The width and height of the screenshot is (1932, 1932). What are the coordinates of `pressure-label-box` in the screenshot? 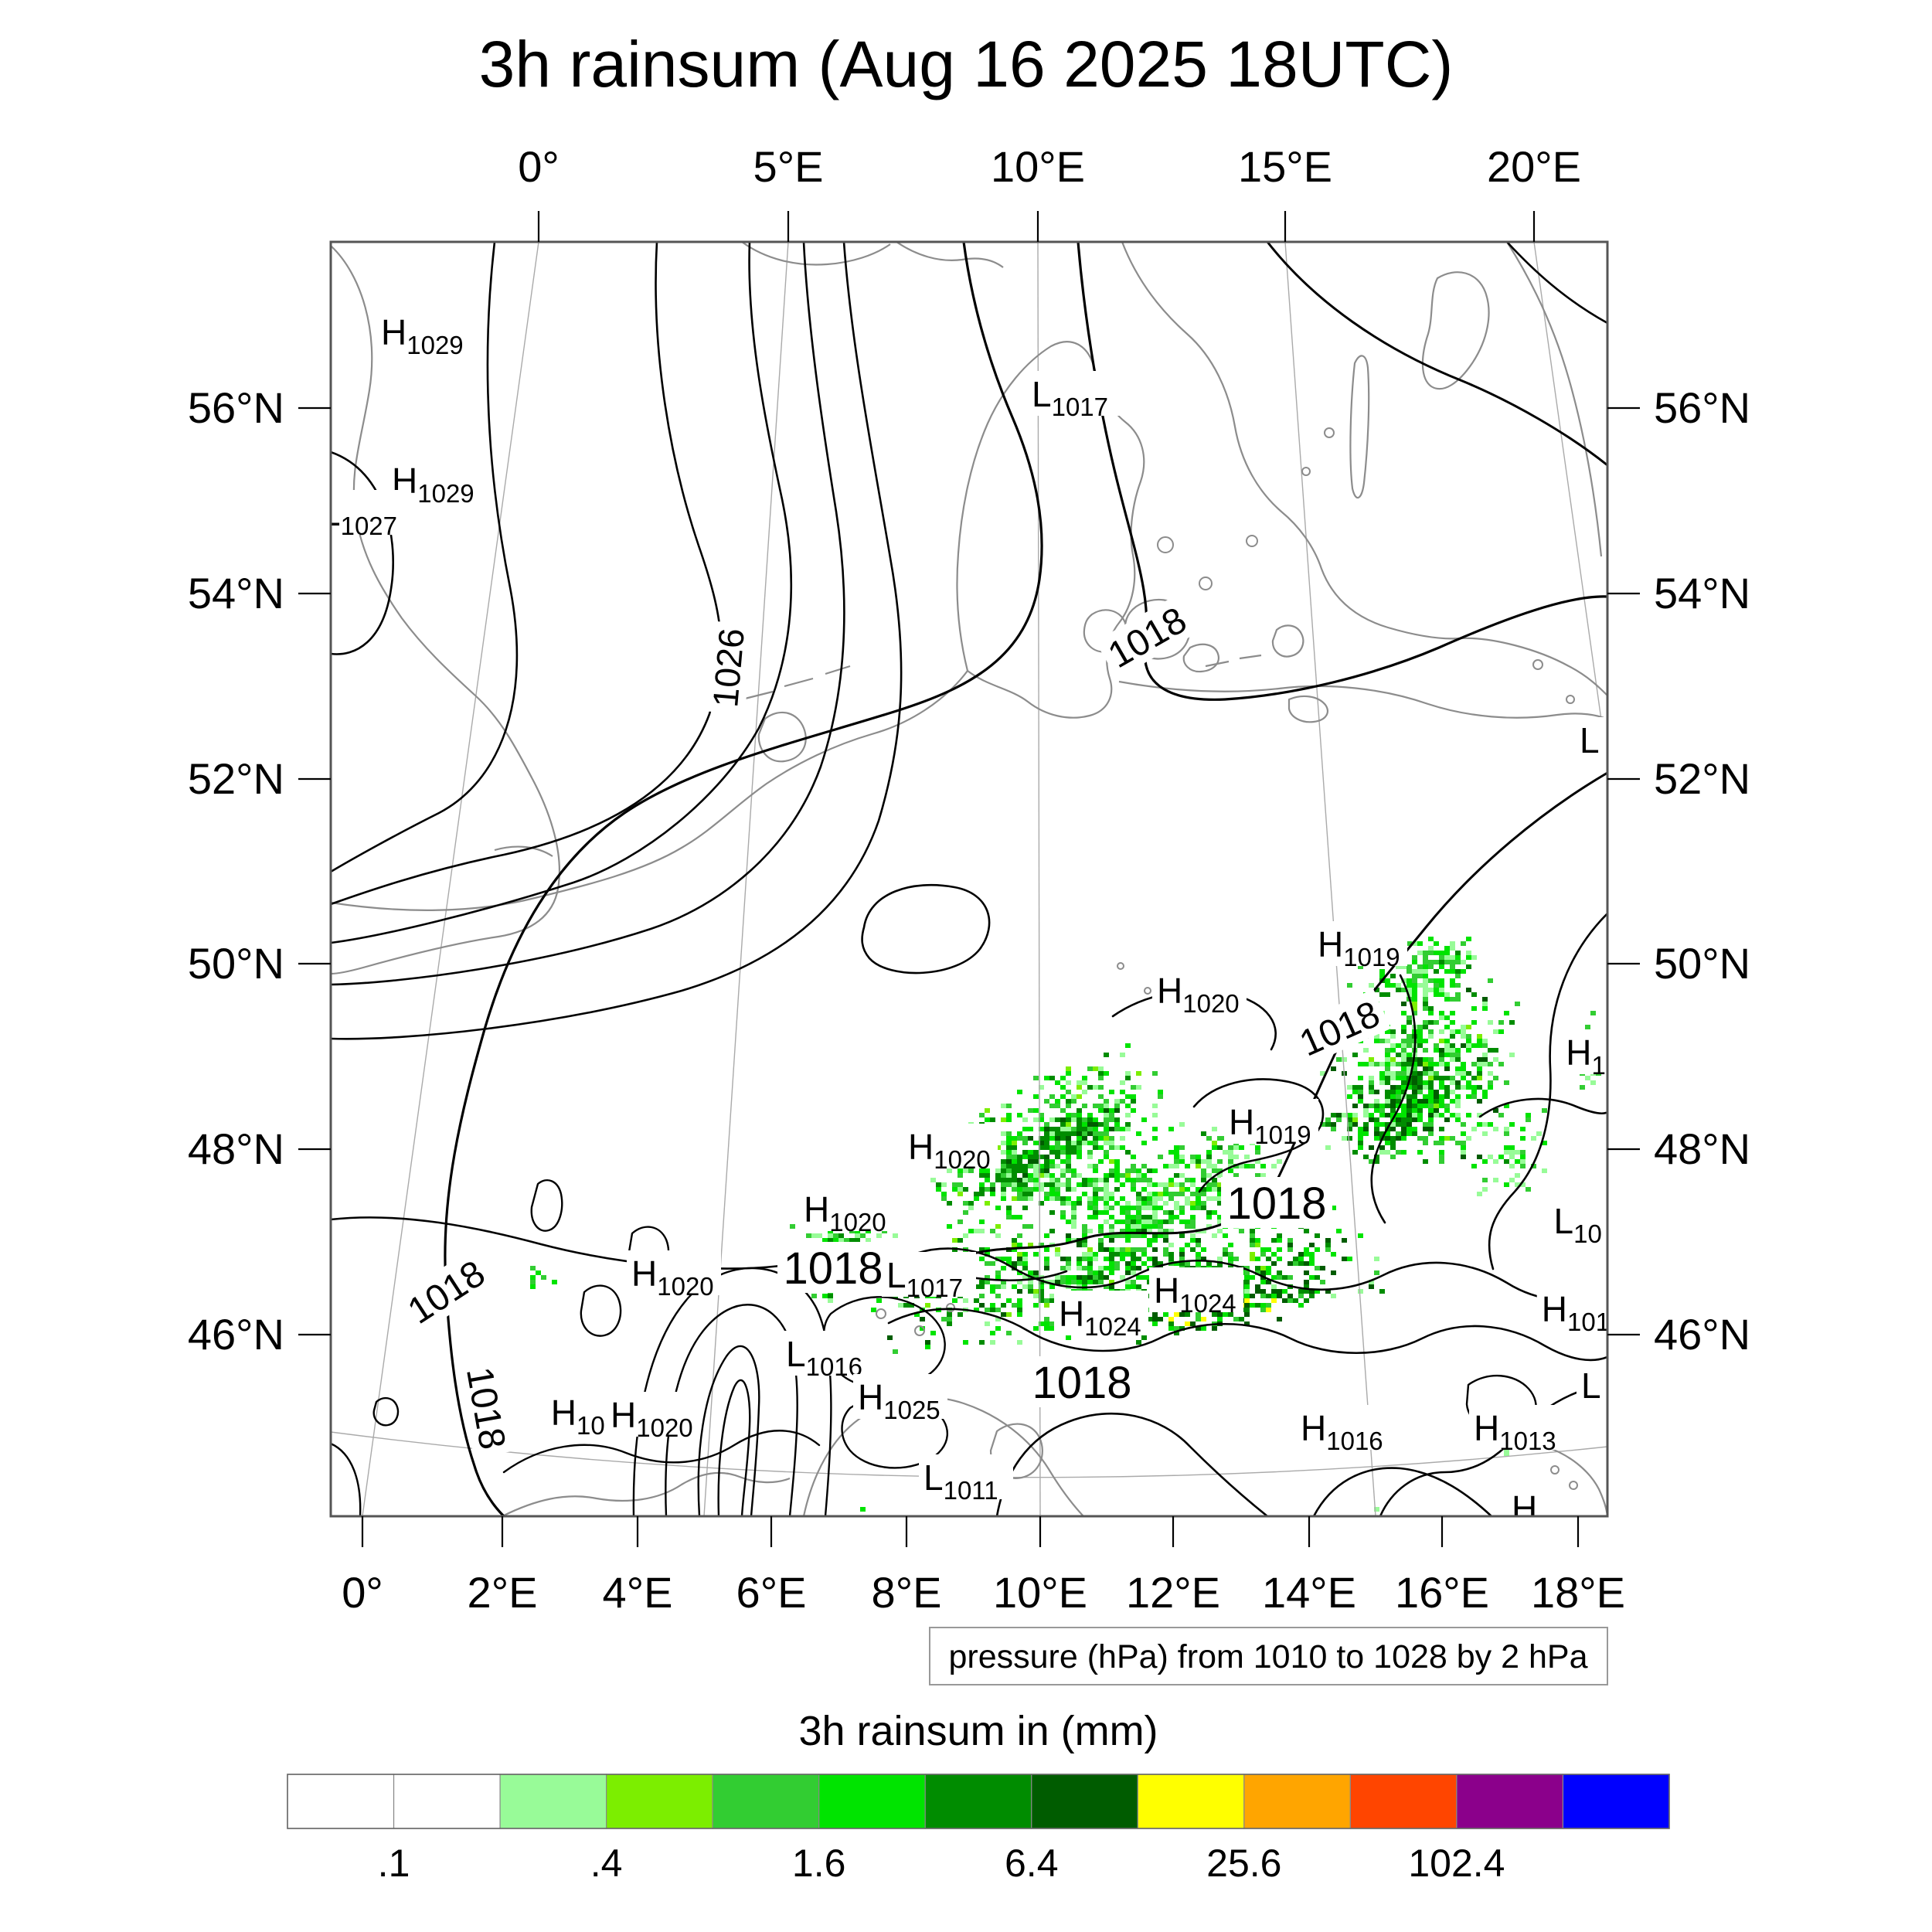 It's located at (1271, 1121).